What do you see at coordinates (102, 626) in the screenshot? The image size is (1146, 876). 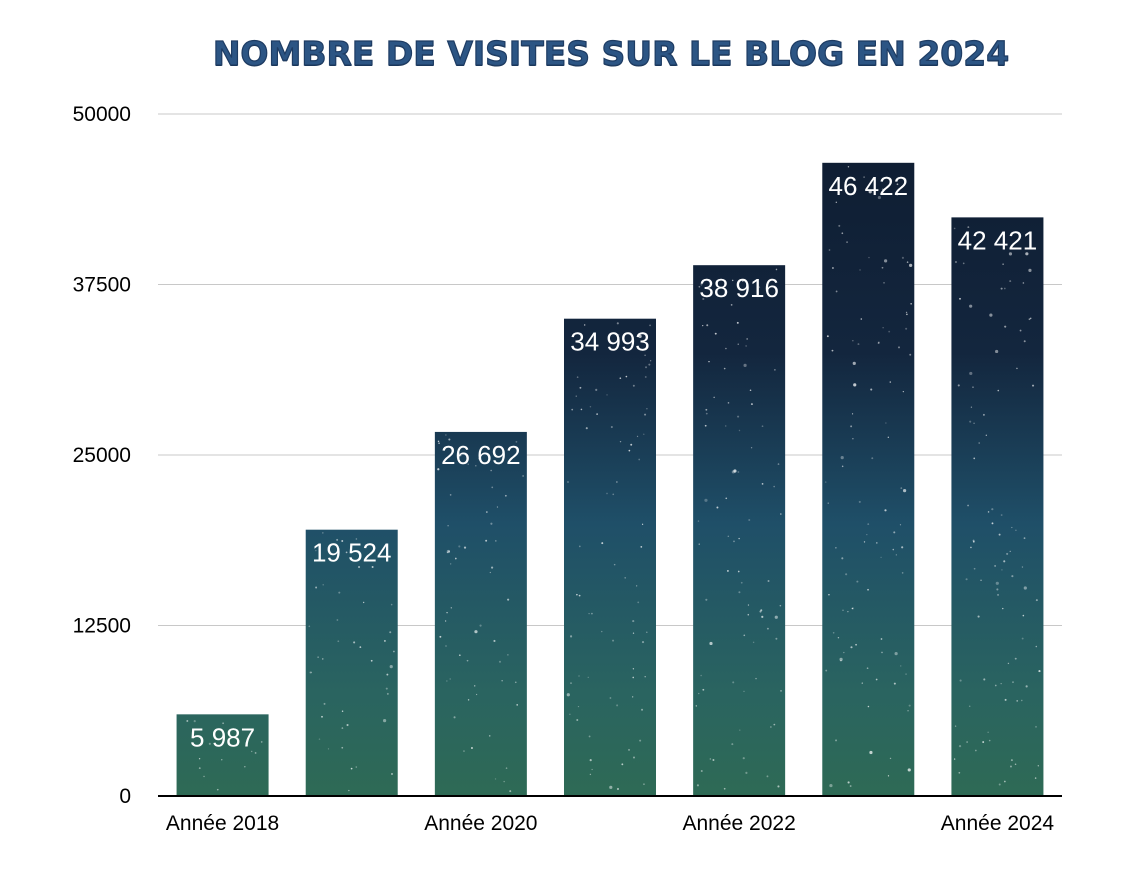 I see `y-tick-label: 12500` at bounding box center [102, 626].